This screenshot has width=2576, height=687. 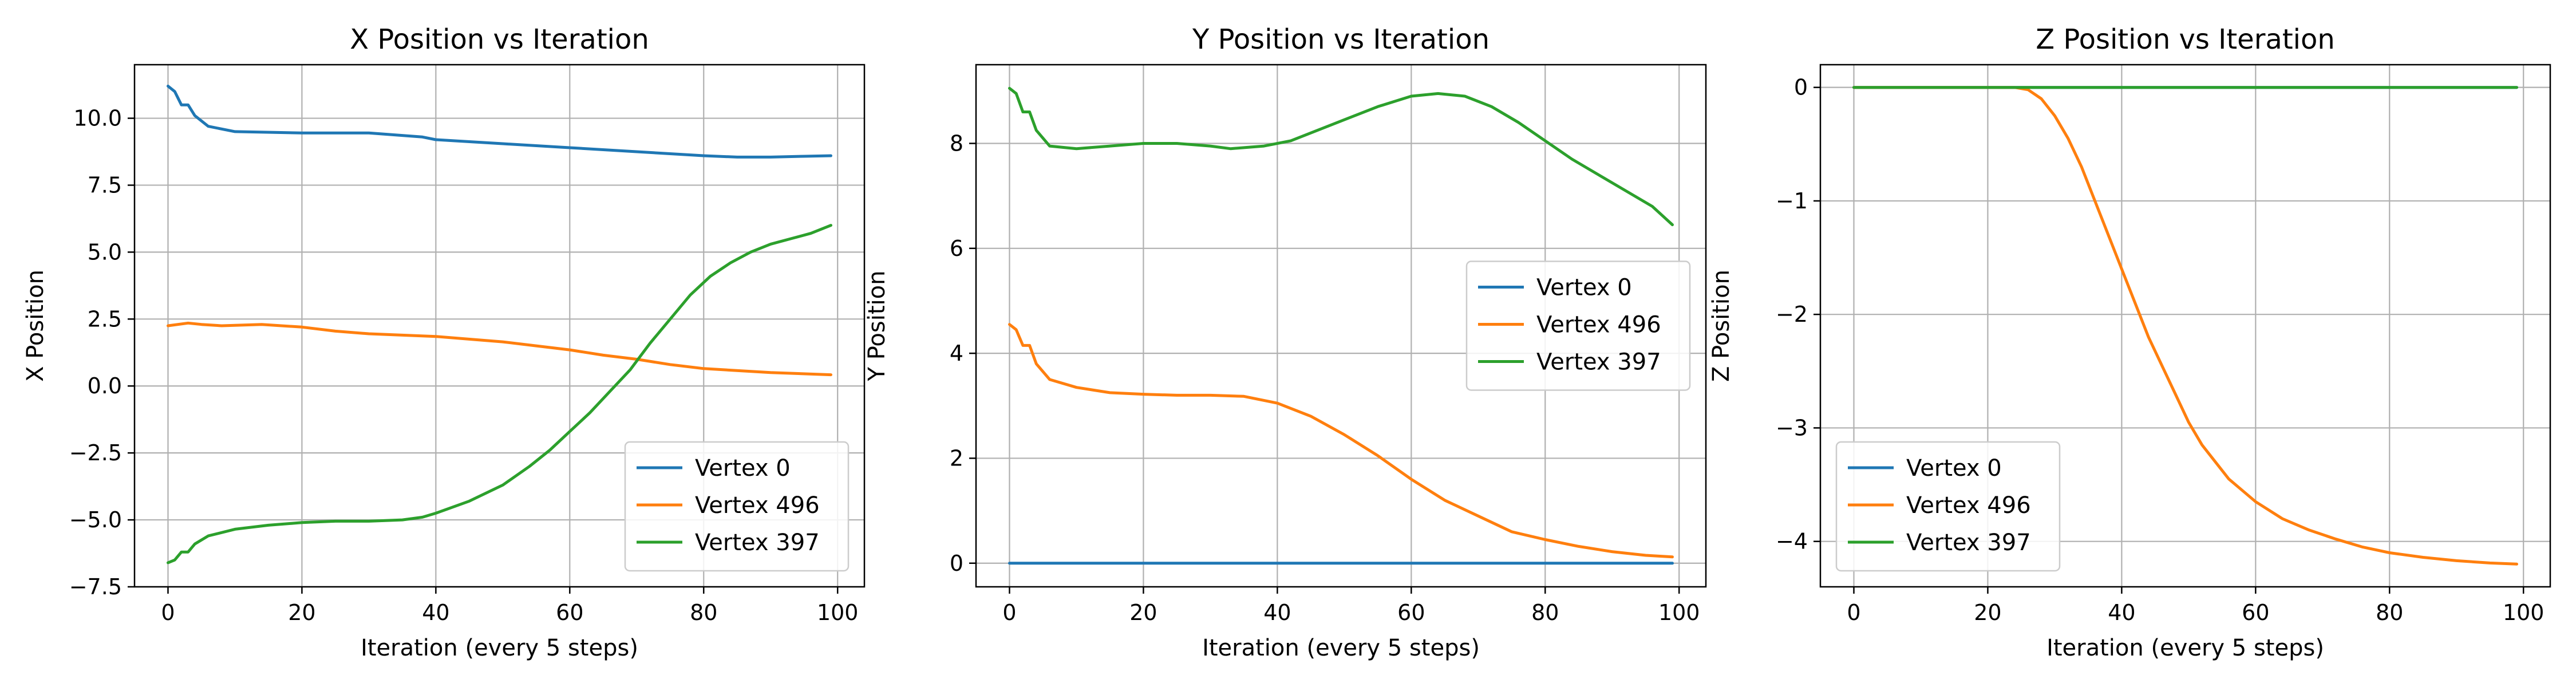 What do you see at coordinates (956, 144) in the screenshot?
I see `y-tick-label: 8` at bounding box center [956, 144].